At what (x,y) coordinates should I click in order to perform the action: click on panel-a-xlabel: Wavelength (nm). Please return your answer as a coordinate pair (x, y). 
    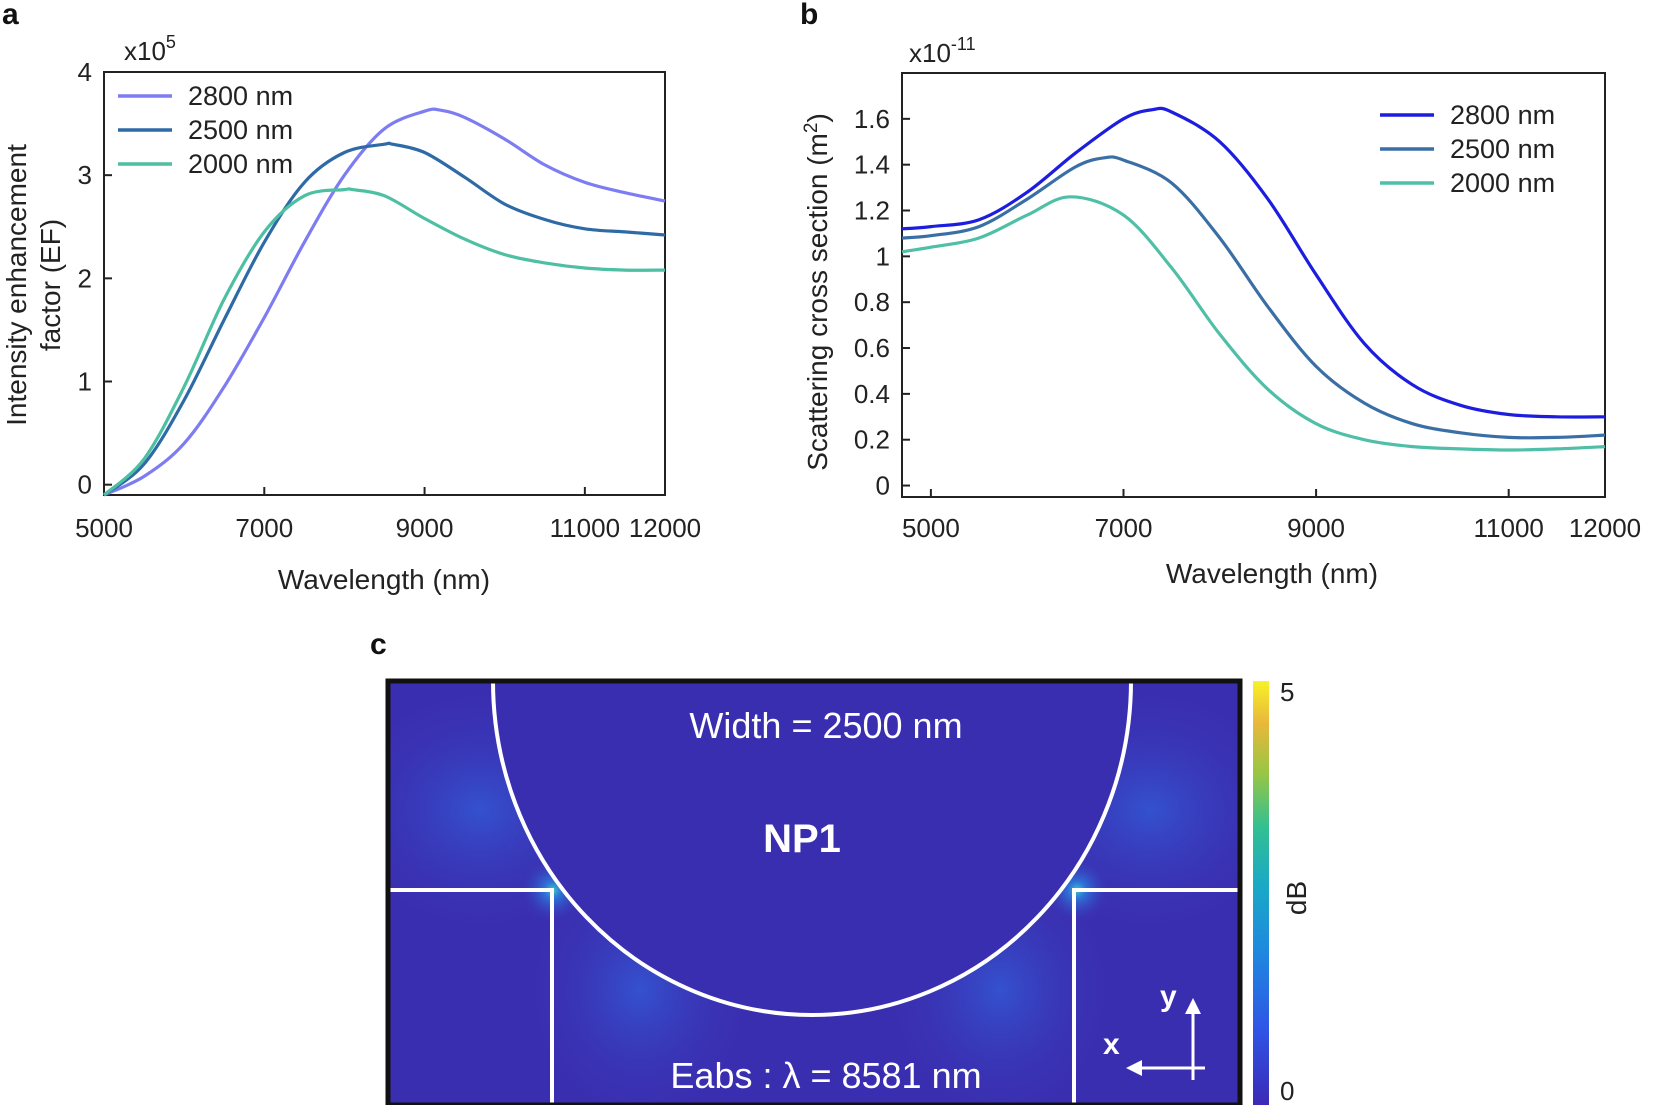
    Looking at the image, I should click on (384, 579).